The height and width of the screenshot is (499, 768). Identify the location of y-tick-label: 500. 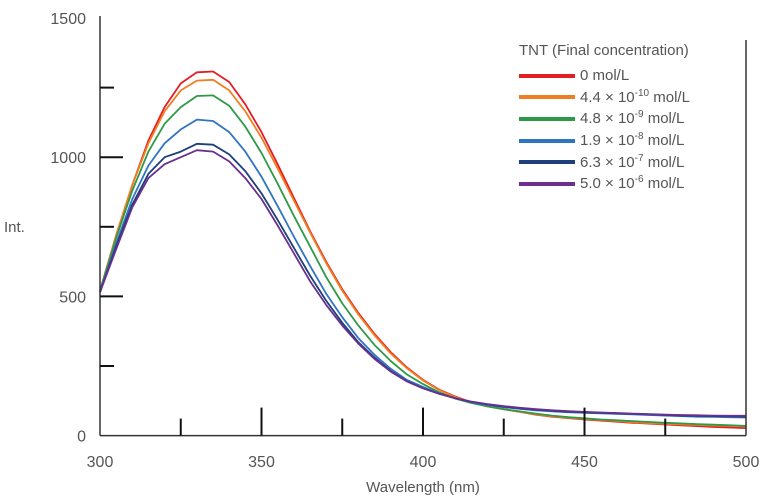
(72, 297).